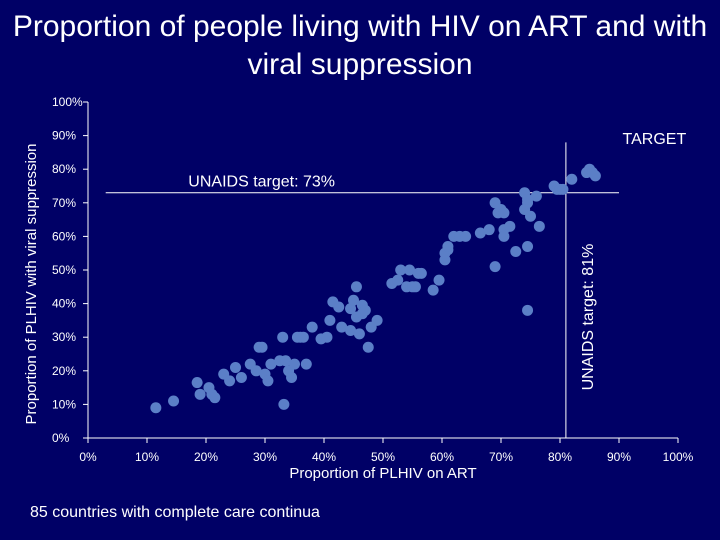  What do you see at coordinates (588, 317) in the screenshot?
I see `x-target-label: UNAIDS target: 81%` at bounding box center [588, 317].